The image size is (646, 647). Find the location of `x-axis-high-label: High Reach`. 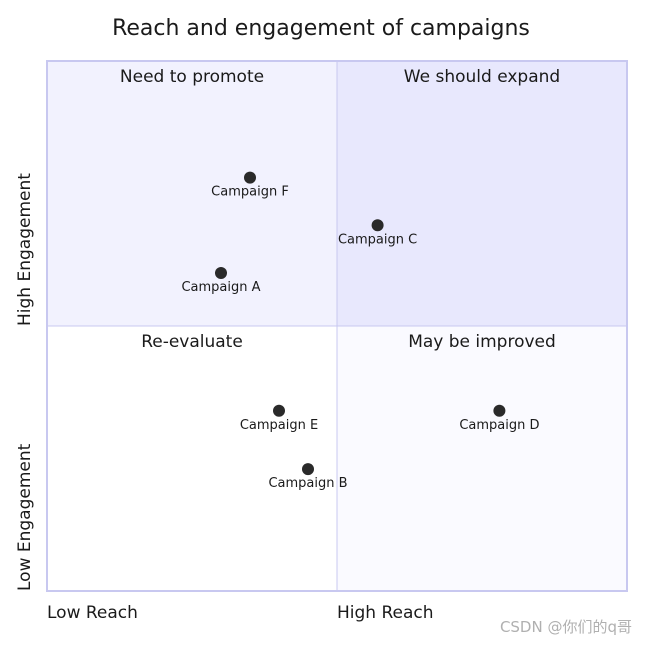

x-axis-high-label: High Reach is located at coordinates (385, 613).